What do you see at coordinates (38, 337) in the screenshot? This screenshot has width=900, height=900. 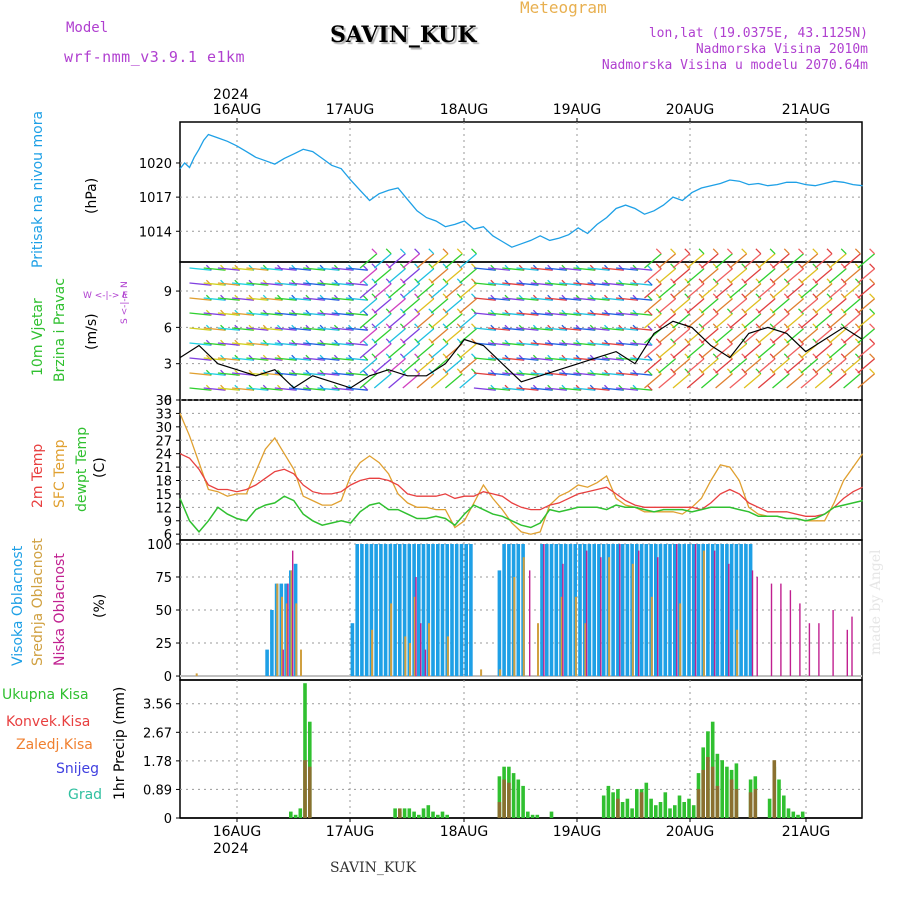 I see `wind-label-1: 10m Vjetar` at bounding box center [38, 337].